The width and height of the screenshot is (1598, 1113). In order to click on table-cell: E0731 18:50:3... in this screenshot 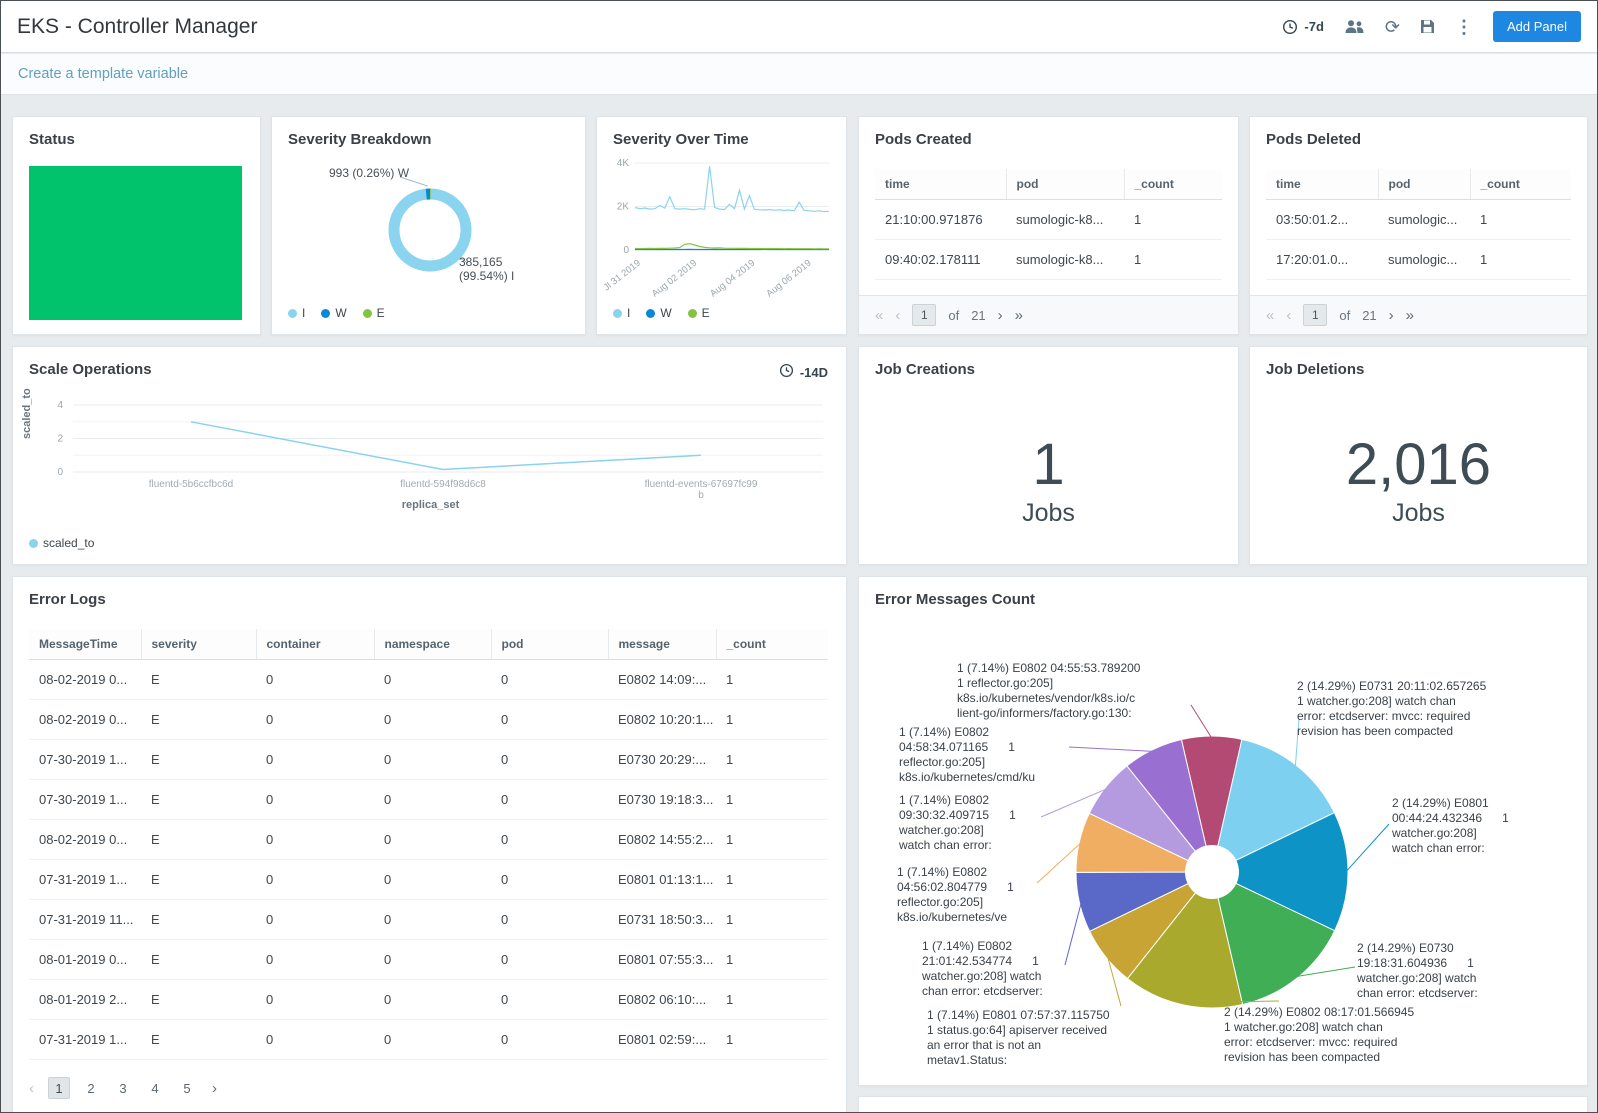, I will do `click(662, 919)`.